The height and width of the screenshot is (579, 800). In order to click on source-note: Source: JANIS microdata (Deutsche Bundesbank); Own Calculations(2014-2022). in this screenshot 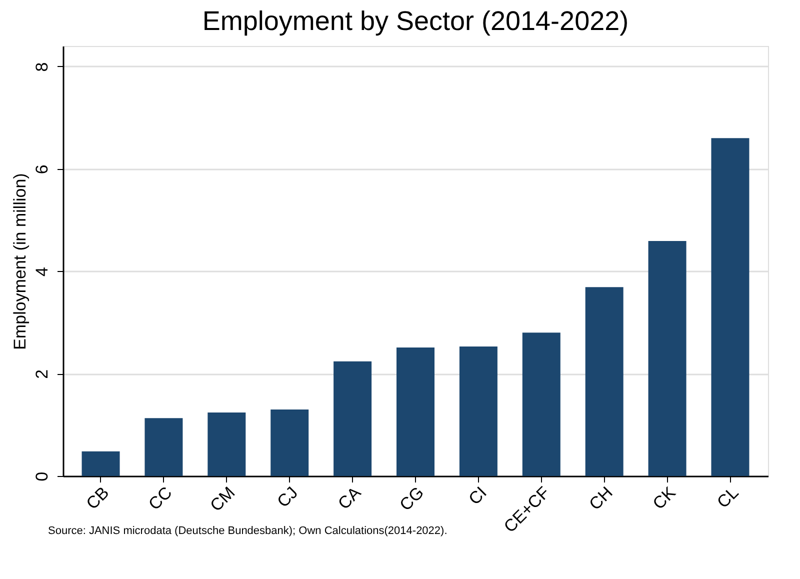, I will do `click(248, 531)`.